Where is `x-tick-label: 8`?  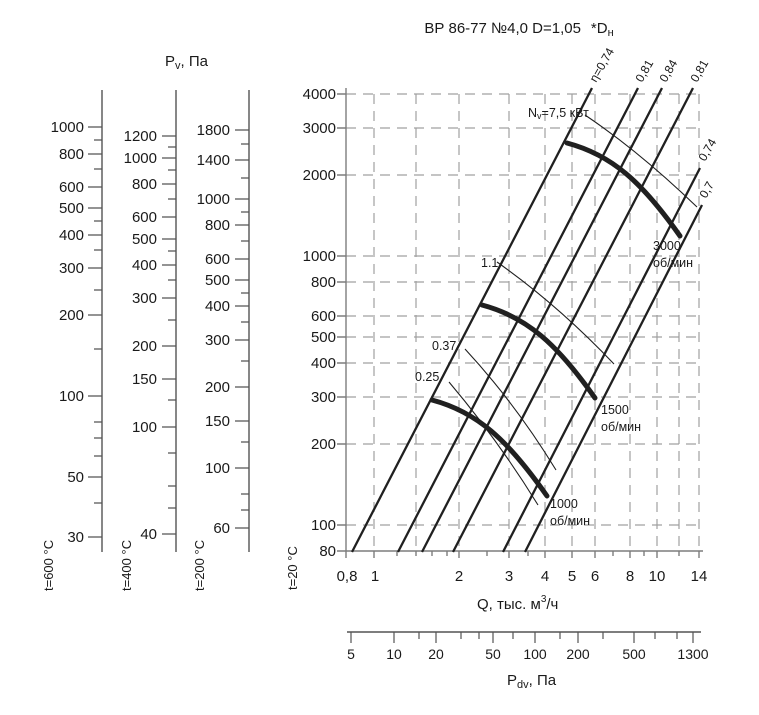 x-tick-label: 8 is located at coordinates (630, 576).